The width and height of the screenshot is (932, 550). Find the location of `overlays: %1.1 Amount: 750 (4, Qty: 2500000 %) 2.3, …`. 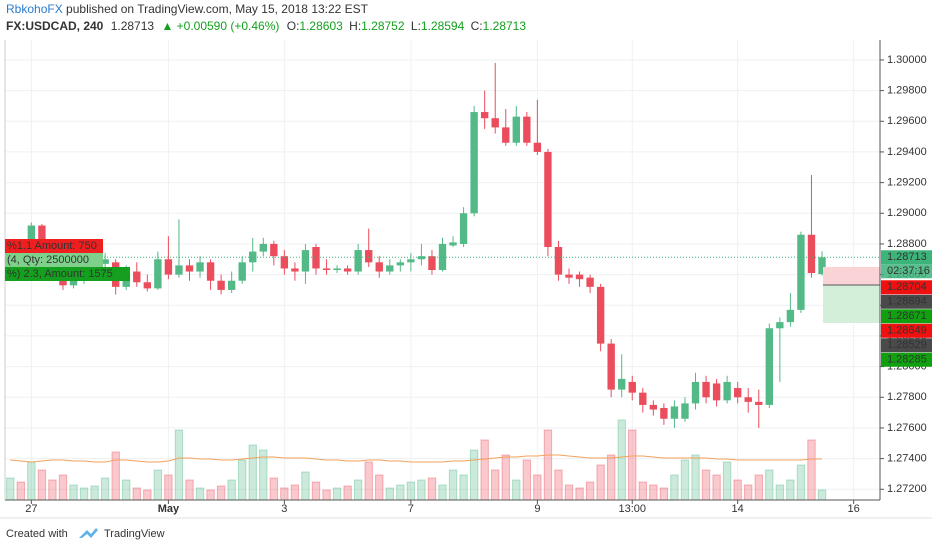

overlays: %1.1 Amount: 750 (4, Qty: 2500000 %) 2.3, … is located at coordinates (67, 260).